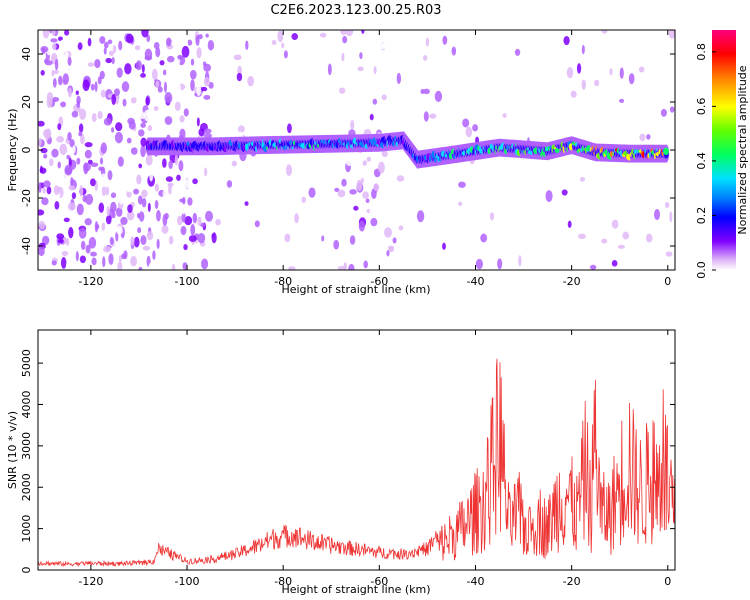 This screenshot has width=750, height=600. Describe the element at coordinates (379, 281) in the screenshot. I see `x-tick-label: -60` at that location.